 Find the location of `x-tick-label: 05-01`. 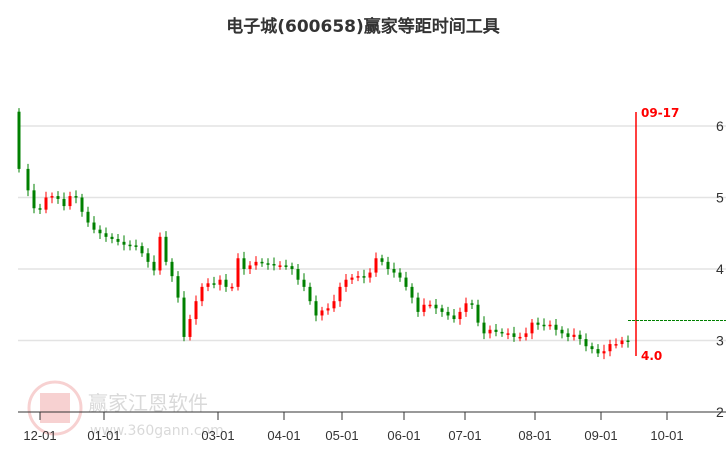

x-tick-label: 05-01 is located at coordinates (341, 435).